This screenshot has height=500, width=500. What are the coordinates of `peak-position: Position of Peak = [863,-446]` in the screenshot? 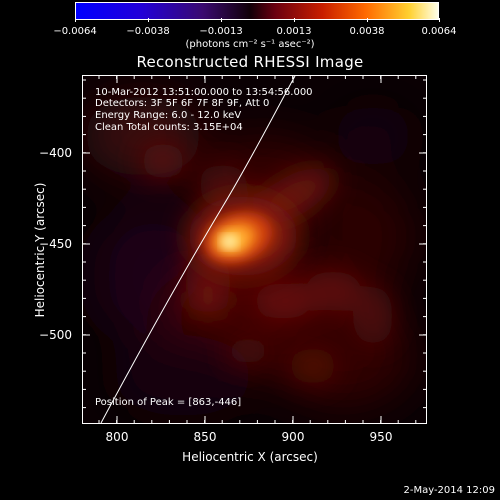 It's located at (168, 402).